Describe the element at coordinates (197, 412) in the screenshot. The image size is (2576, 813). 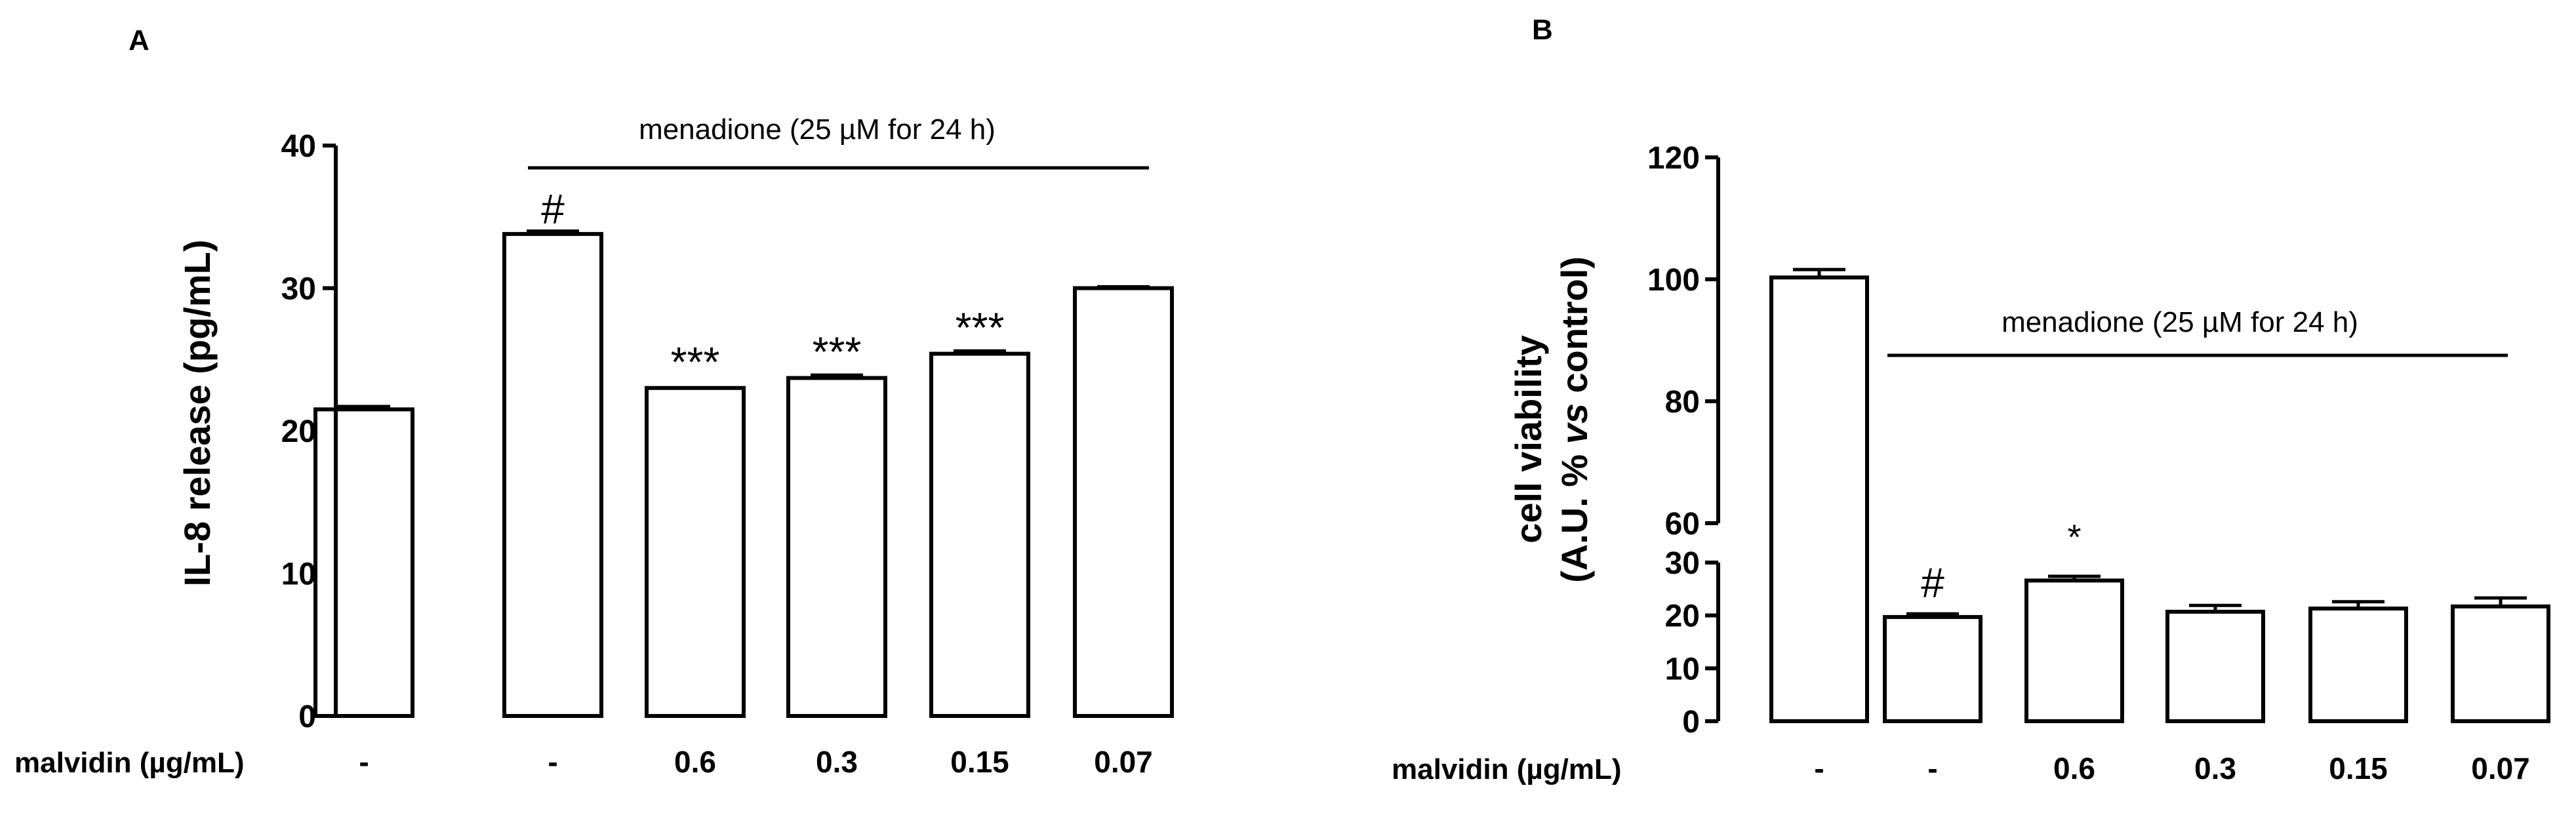
I see `panel-a-y-axis-label: IL-8 release (pg/mL)` at that location.